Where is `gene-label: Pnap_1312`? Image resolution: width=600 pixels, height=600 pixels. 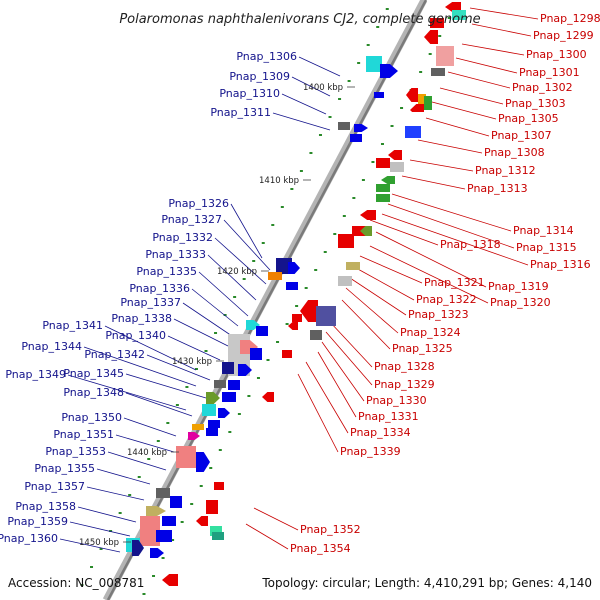
gene-label: Pnap_1312 is located at coordinates (505, 170).